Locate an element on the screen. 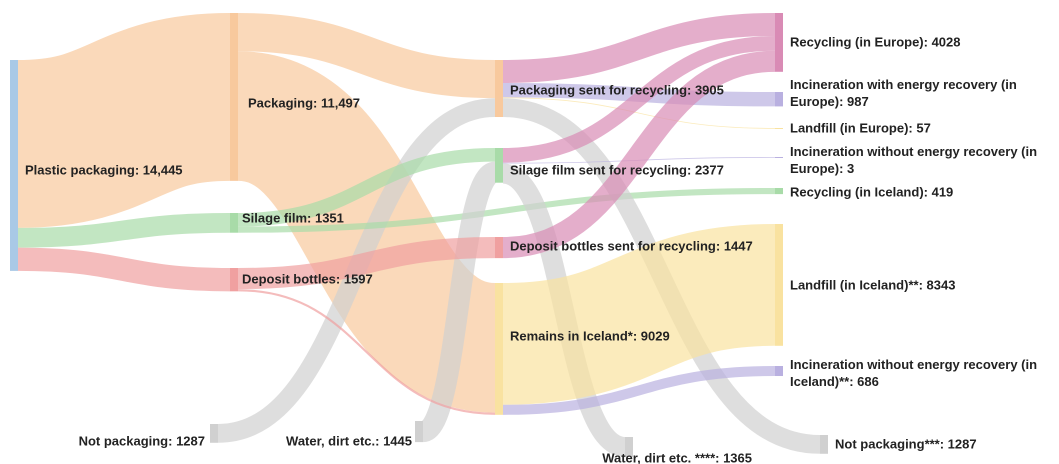  node-label: Packaging: 11,497 is located at coordinates (304, 103).